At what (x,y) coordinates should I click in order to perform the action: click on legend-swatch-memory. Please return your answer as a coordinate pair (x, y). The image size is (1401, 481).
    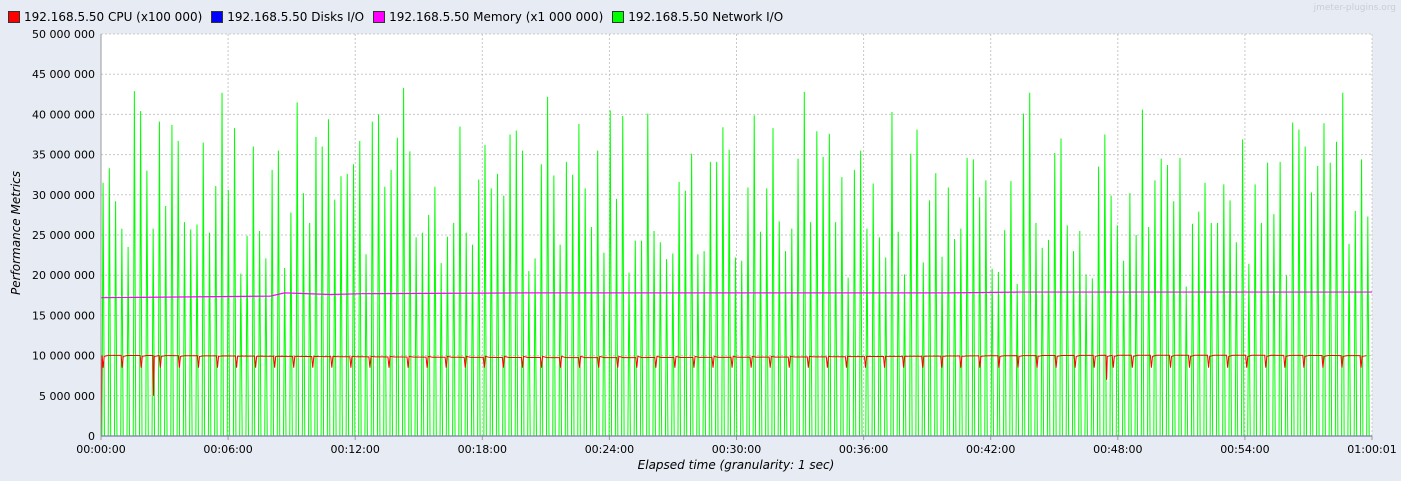
    Looking at the image, I should click on (379, 17).